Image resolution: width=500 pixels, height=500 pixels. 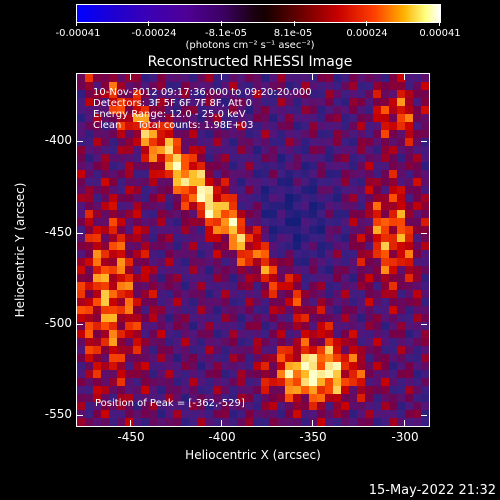 What do you see at coordinates (170, 403) in the screenshot?
I see `peak-position-annotation: Position of Peak = [-362,-529]` at bounding box center [170, 403].